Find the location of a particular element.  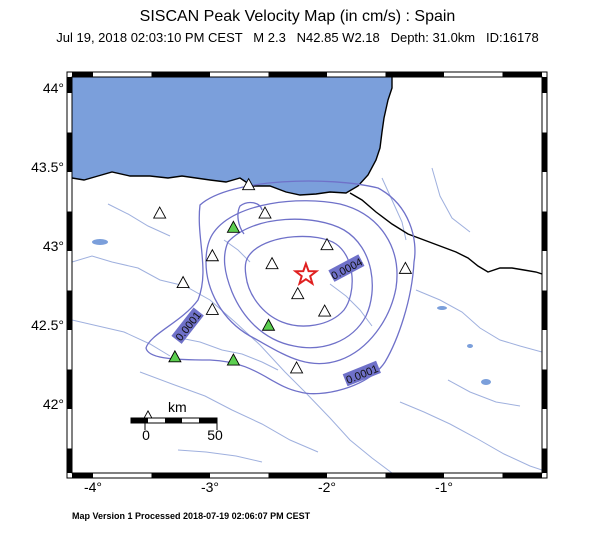

y-tick-label: 44° is located at coordinates (53, 88).